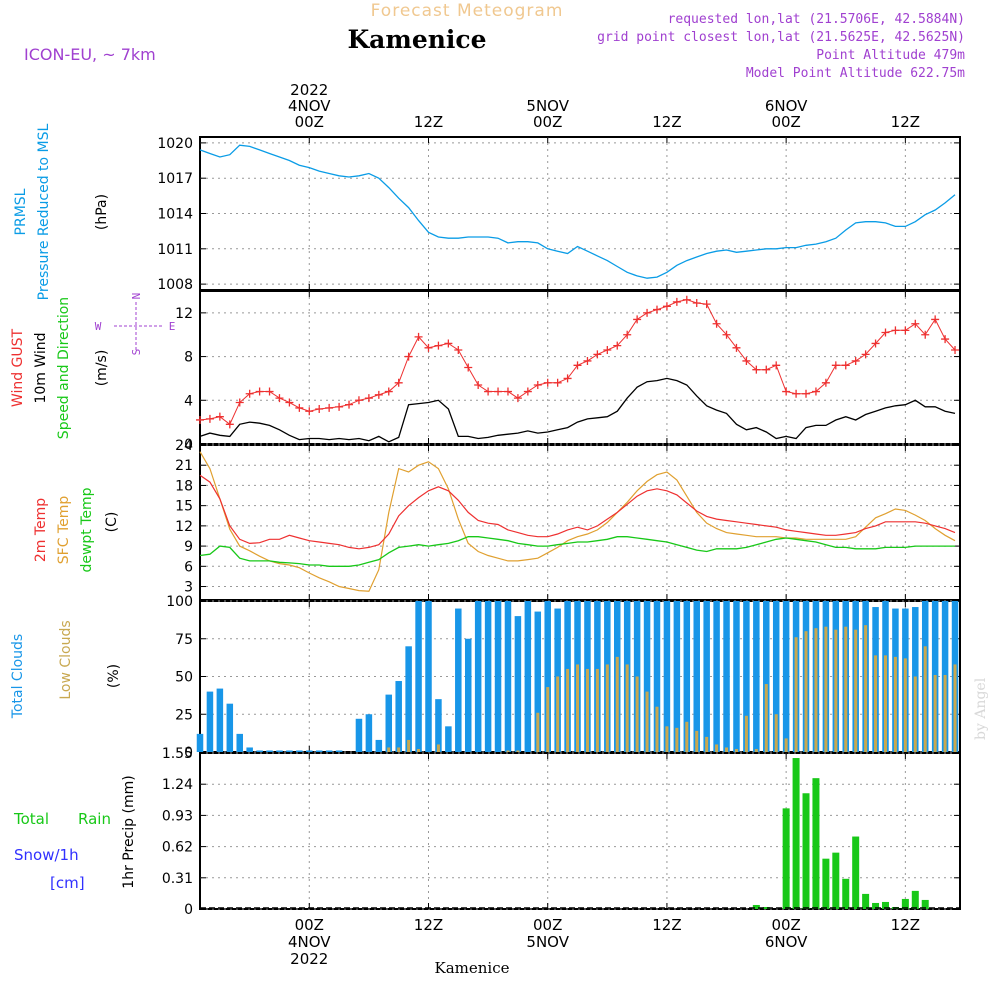 The image size is (1000, 1000). I want to click on top-time-label: 5NOV, so click(547, 106).